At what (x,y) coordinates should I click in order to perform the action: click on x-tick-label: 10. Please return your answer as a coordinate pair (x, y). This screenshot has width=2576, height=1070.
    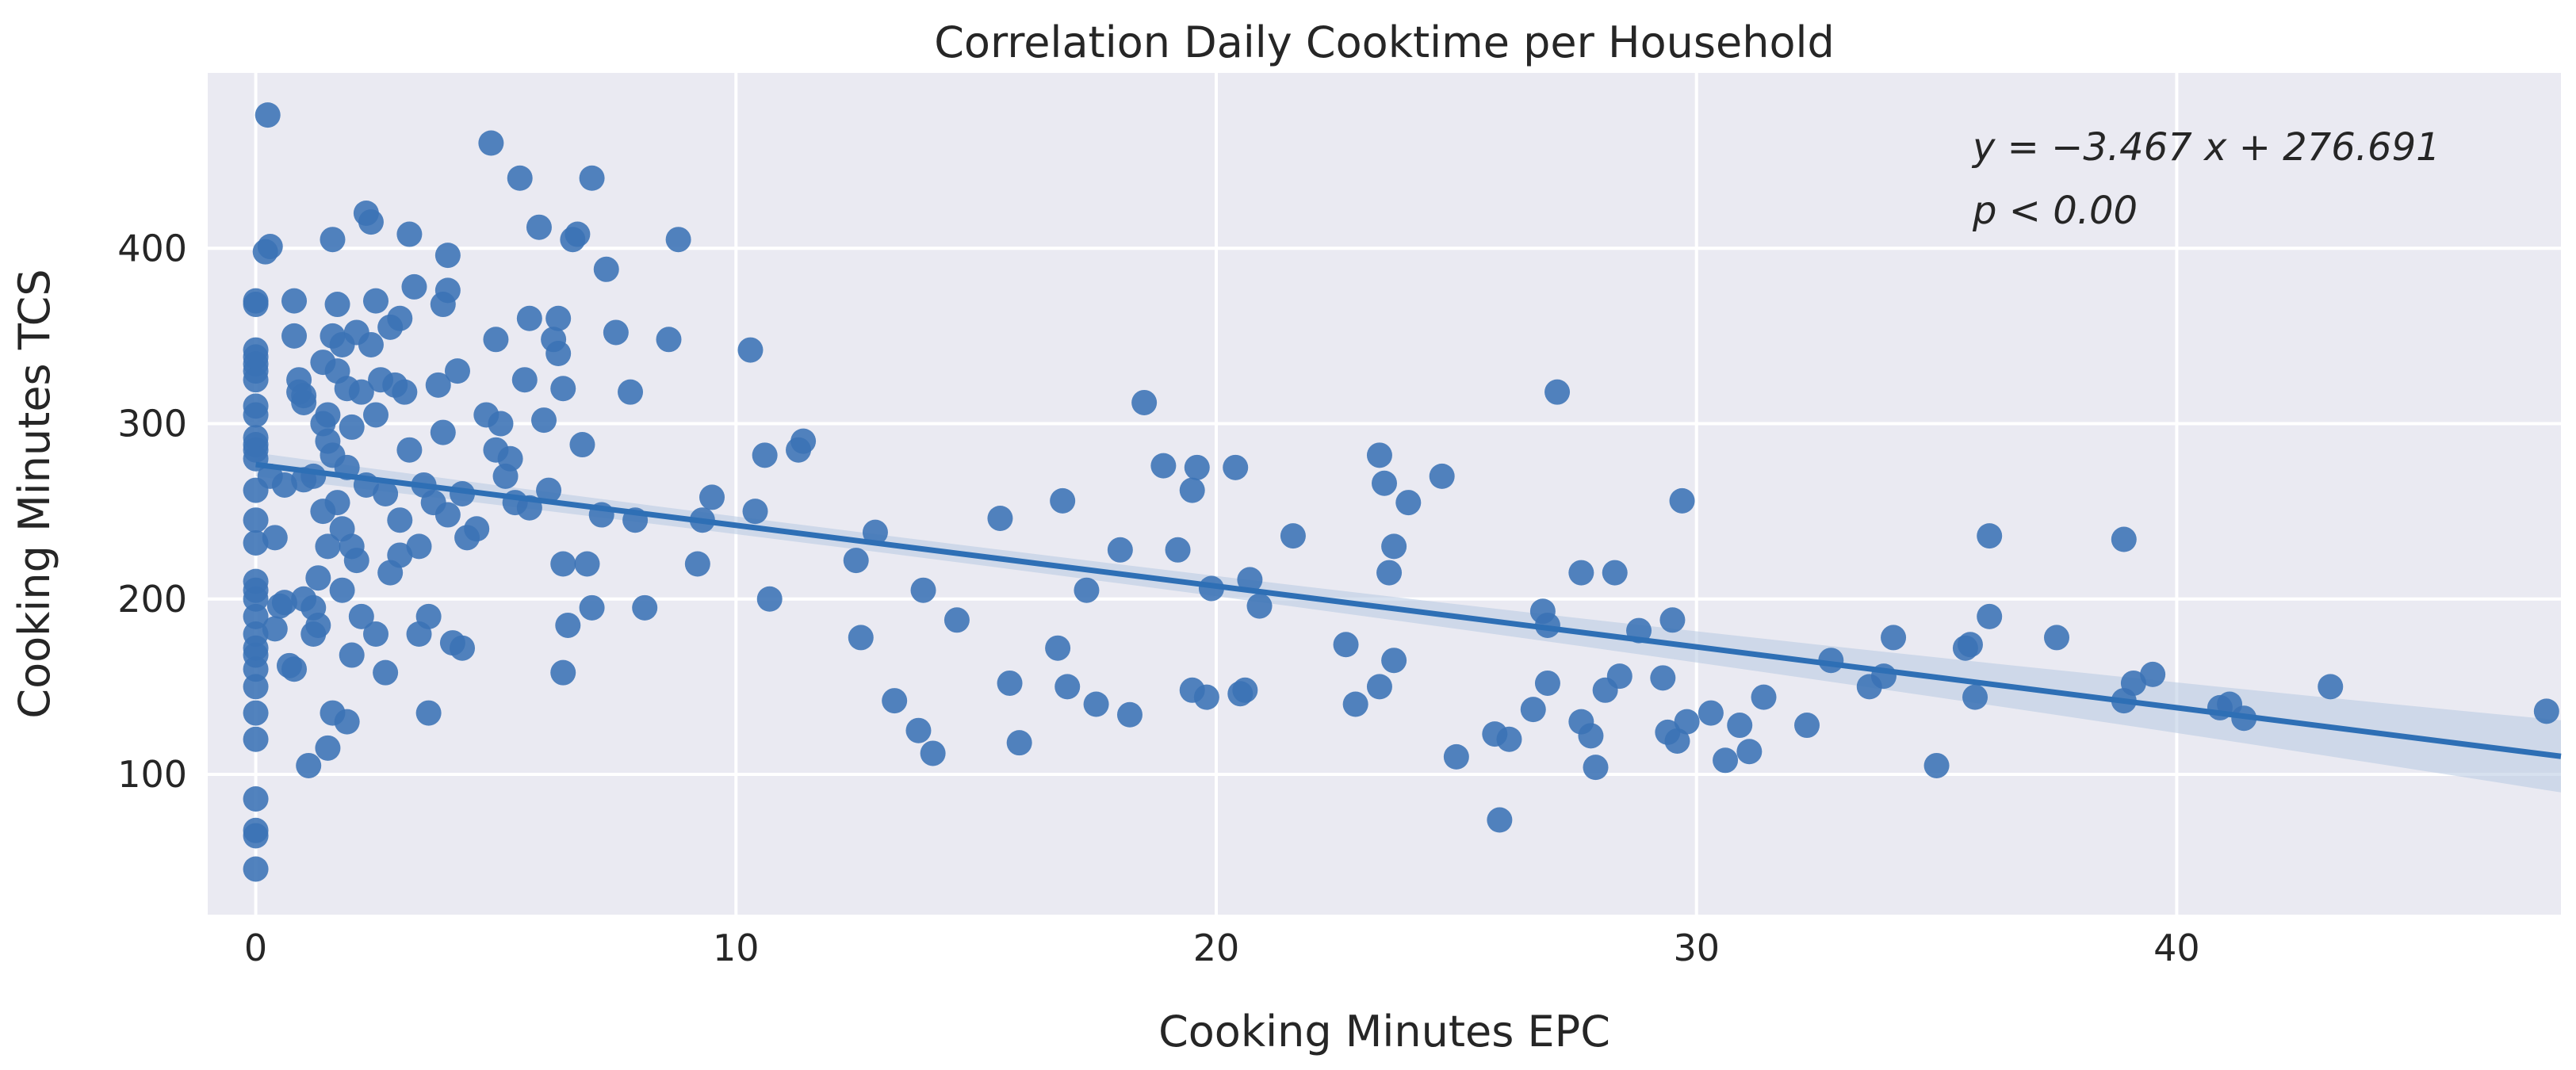
    Looking at the image, I should click on (736, 948).